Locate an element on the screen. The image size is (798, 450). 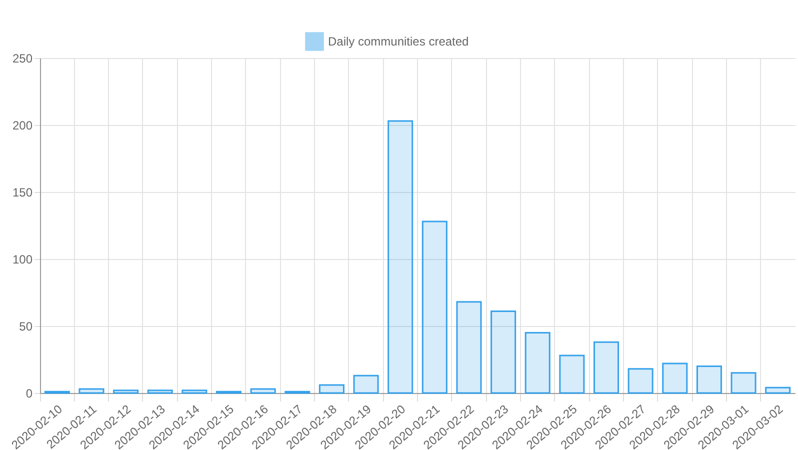
legend-label: Daily communities created is located at coordinates (398, 41).